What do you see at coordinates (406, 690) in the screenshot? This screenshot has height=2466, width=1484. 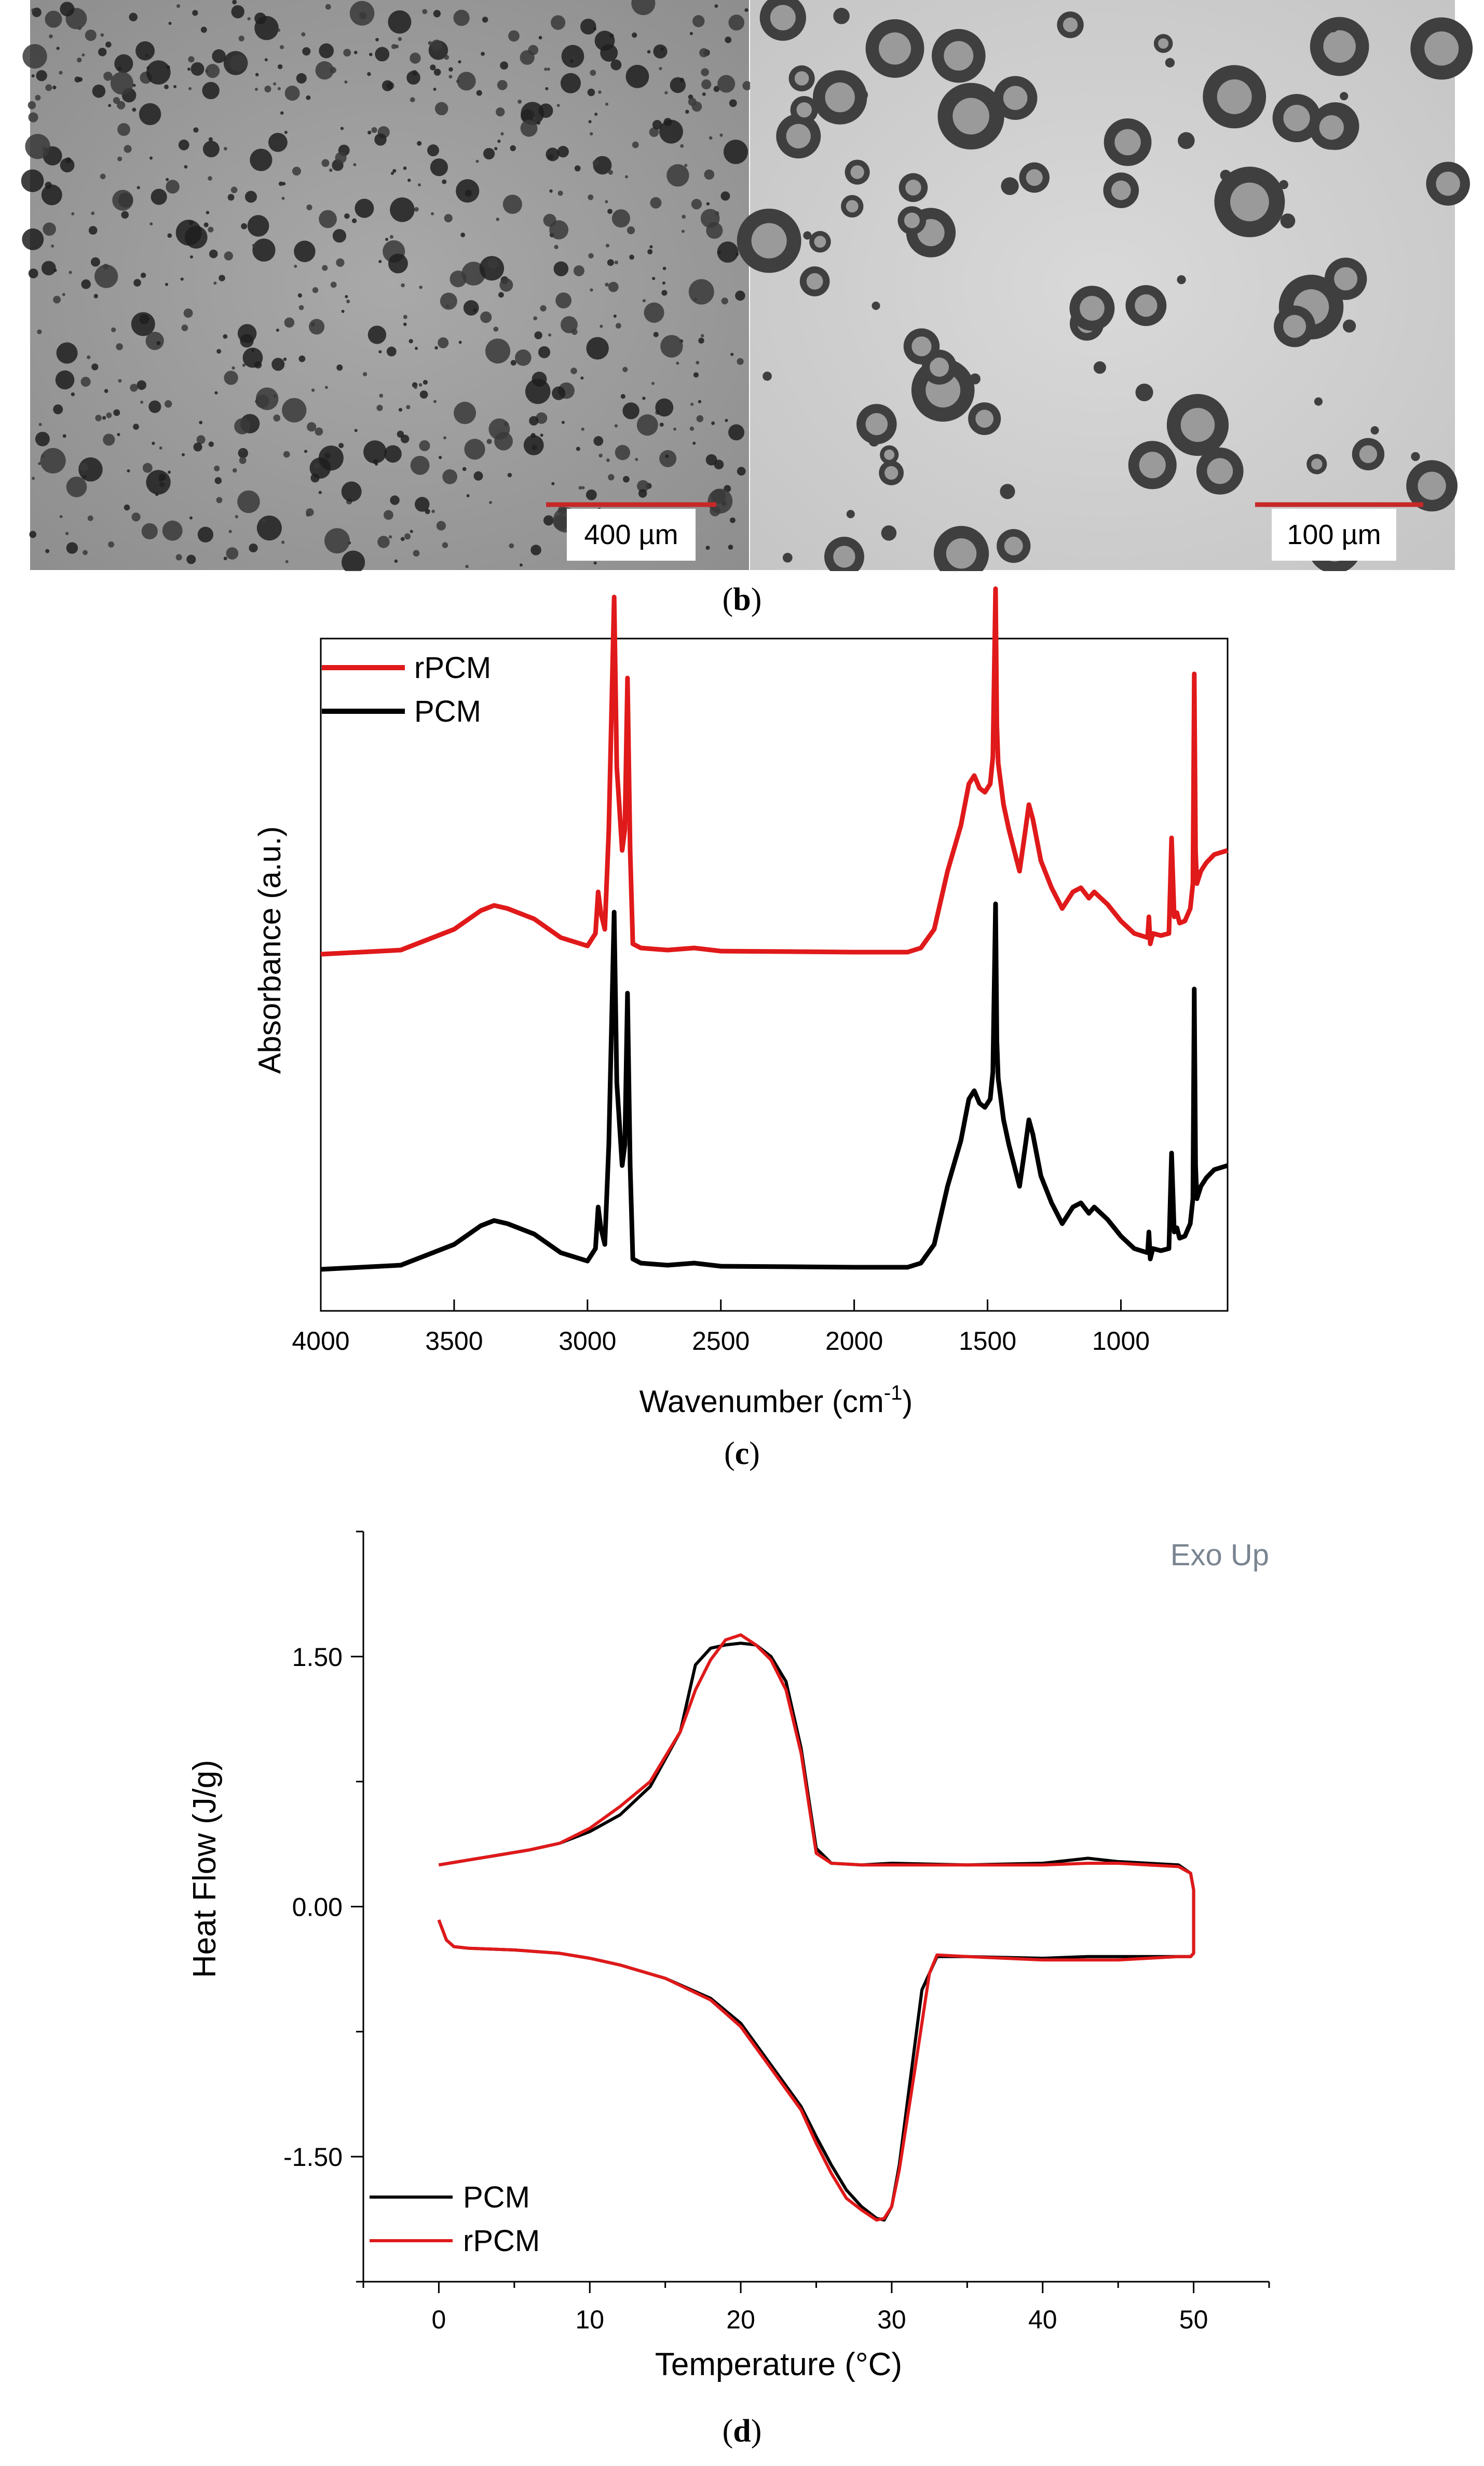 I see `ftir-legend: rPCM PCM` at bounding box center [406, 690].